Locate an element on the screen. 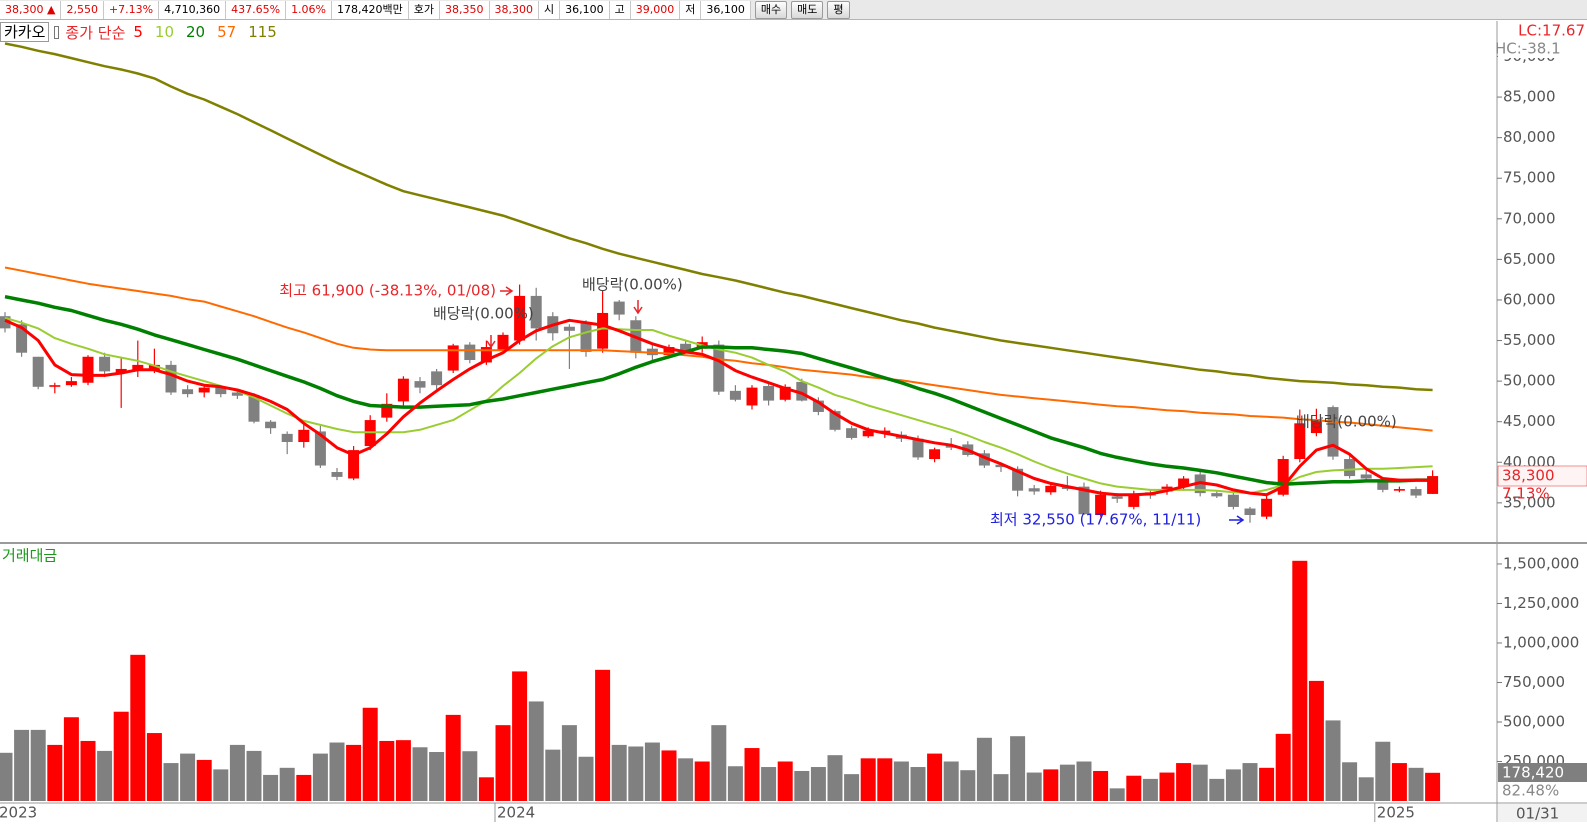 The width and height of the screenshot is (1587, 830). trade-button: 매수 is located at coordinates (771, 9).